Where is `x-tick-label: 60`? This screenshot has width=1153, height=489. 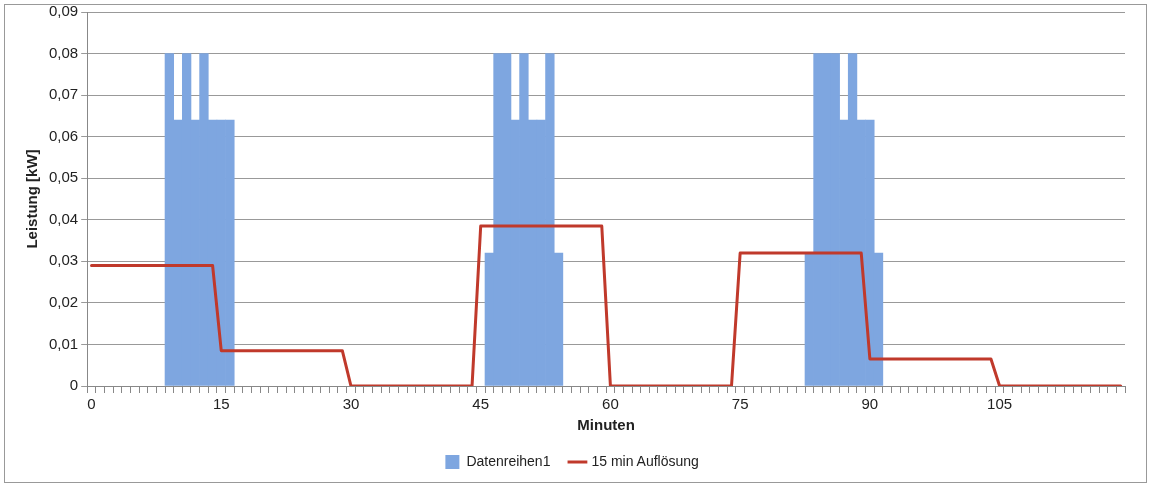 x-tick-label: 60 is located at coordinates (610, 404).